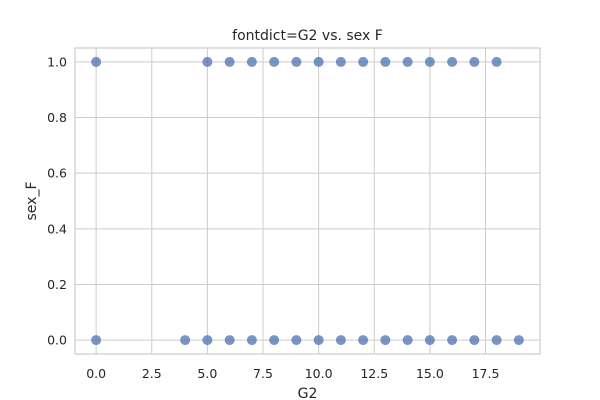  Describe the element at coordinates (308, 393) in the screenshot. I see `x-axis-label: G2` at that location.